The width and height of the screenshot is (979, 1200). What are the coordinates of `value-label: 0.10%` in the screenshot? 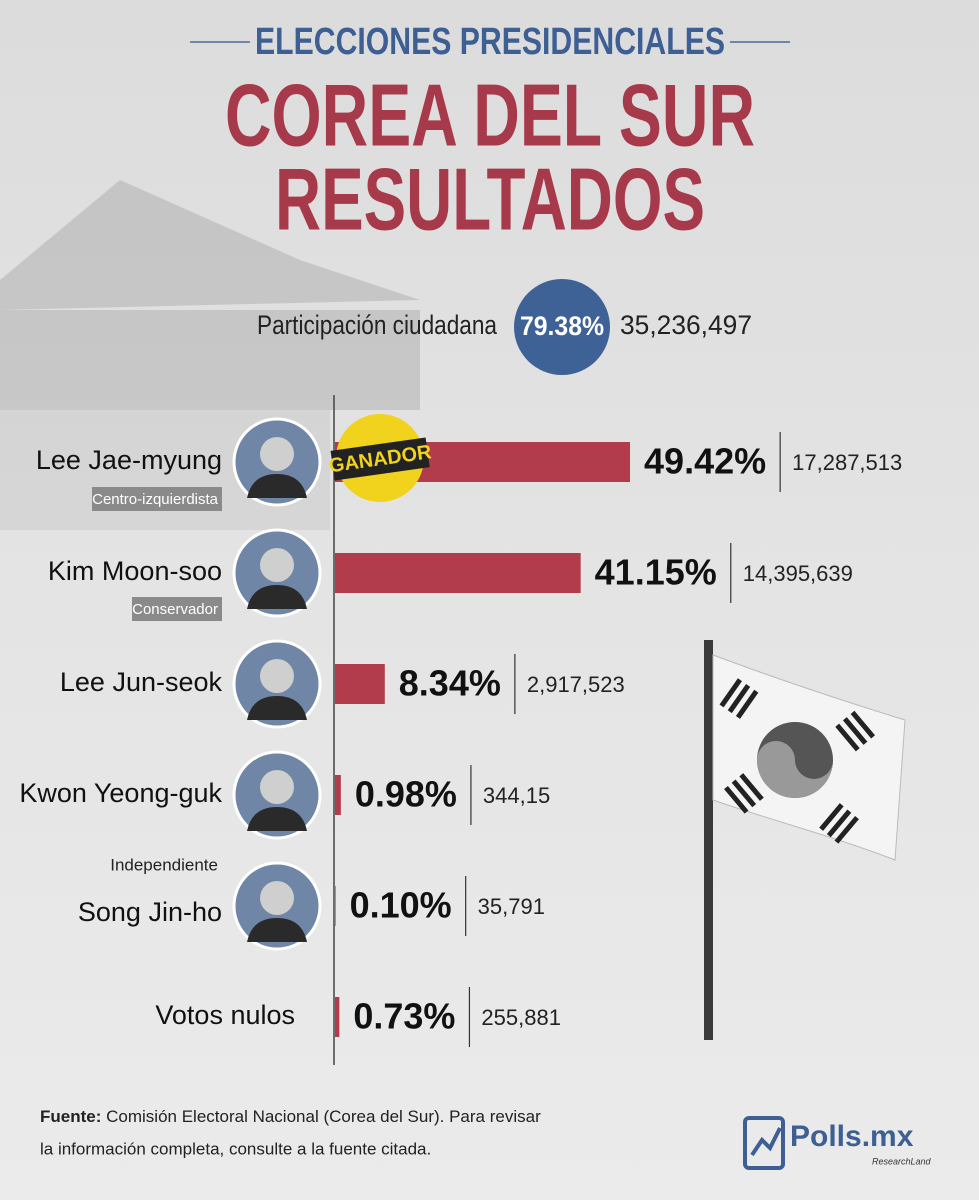 It's located at (401, 905).